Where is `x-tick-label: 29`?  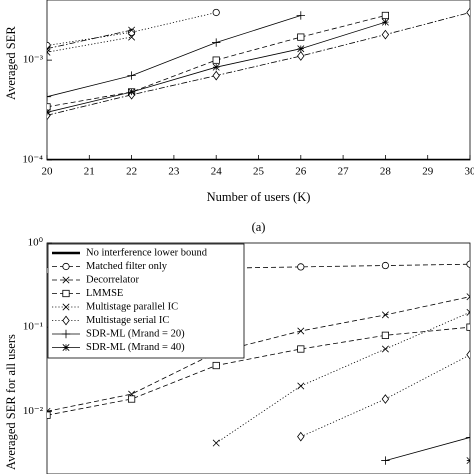
x-tick-label: 29 is located at coordinates (428, 172).